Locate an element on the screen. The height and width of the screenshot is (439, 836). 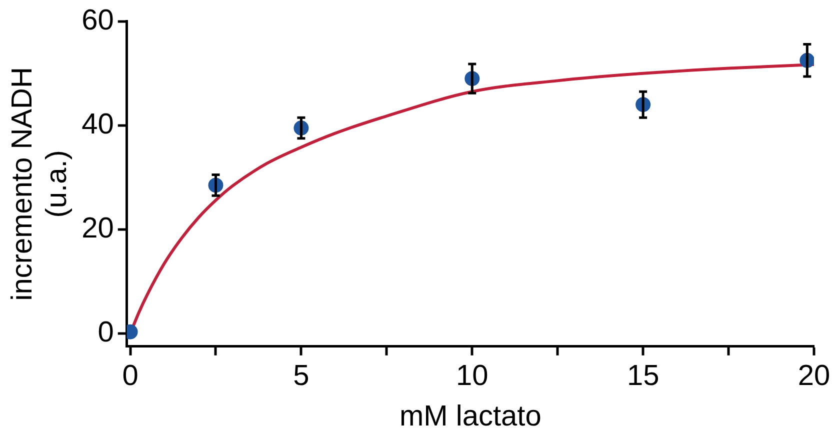
x-tick-label: 15 is located at coordinates (643, 376).